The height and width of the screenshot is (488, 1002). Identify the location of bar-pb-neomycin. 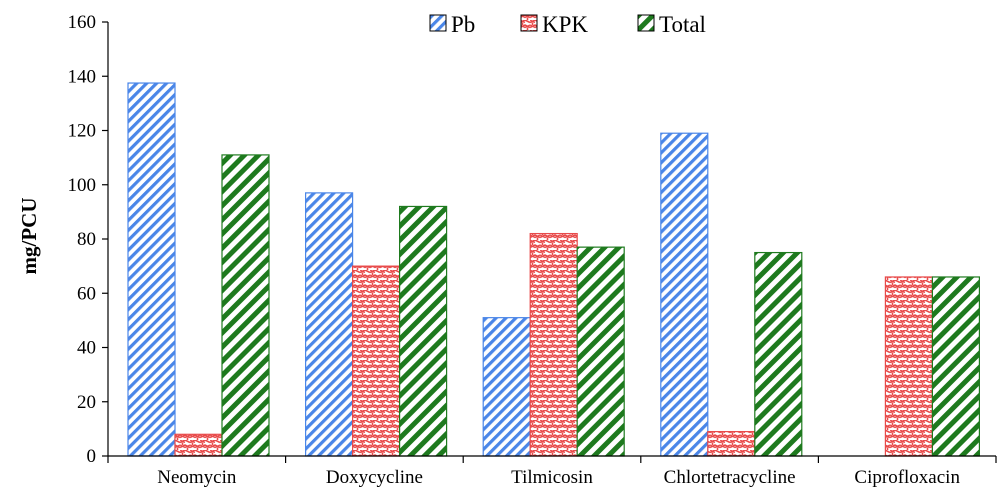
(151, 269).